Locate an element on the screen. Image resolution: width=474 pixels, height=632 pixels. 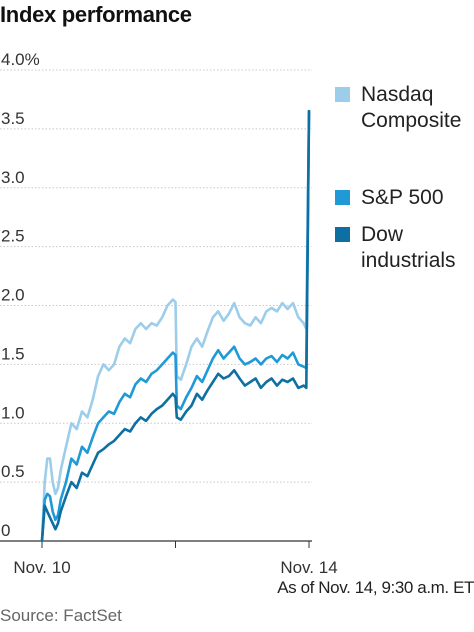
legend-label-sp500: S&P 500 is located at coordinates (402, 197).